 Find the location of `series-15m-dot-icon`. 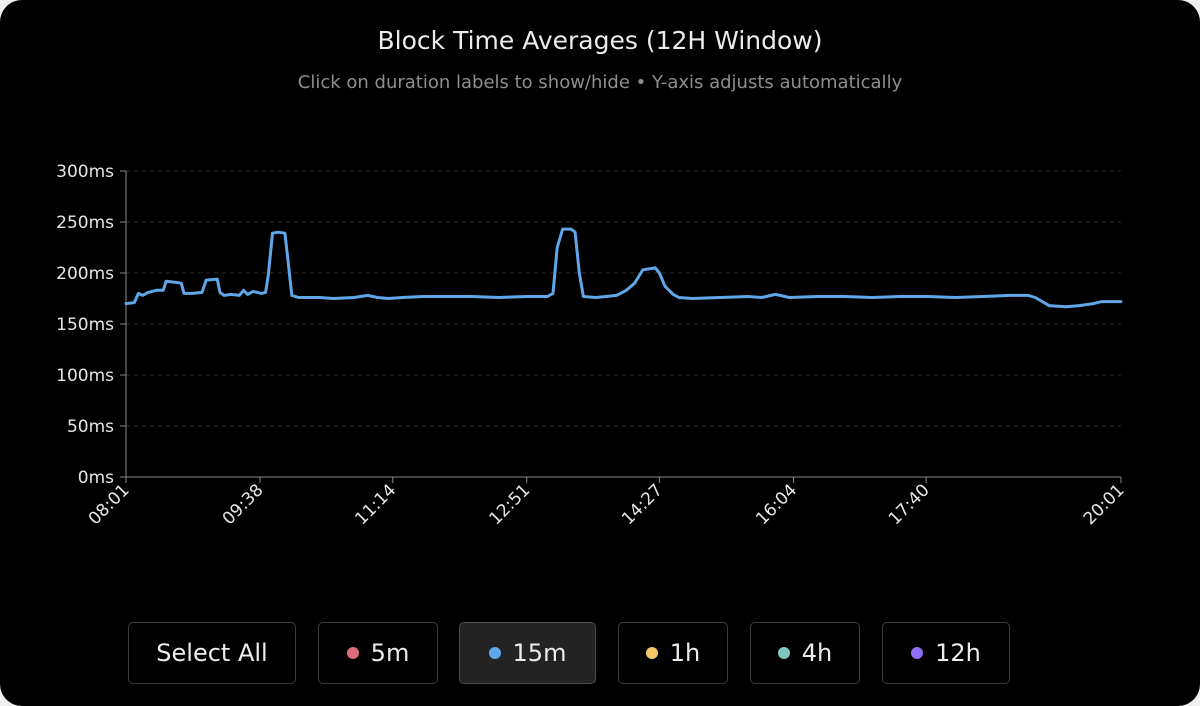

series-15m-dot-icon is located at coordinates (494, 653).